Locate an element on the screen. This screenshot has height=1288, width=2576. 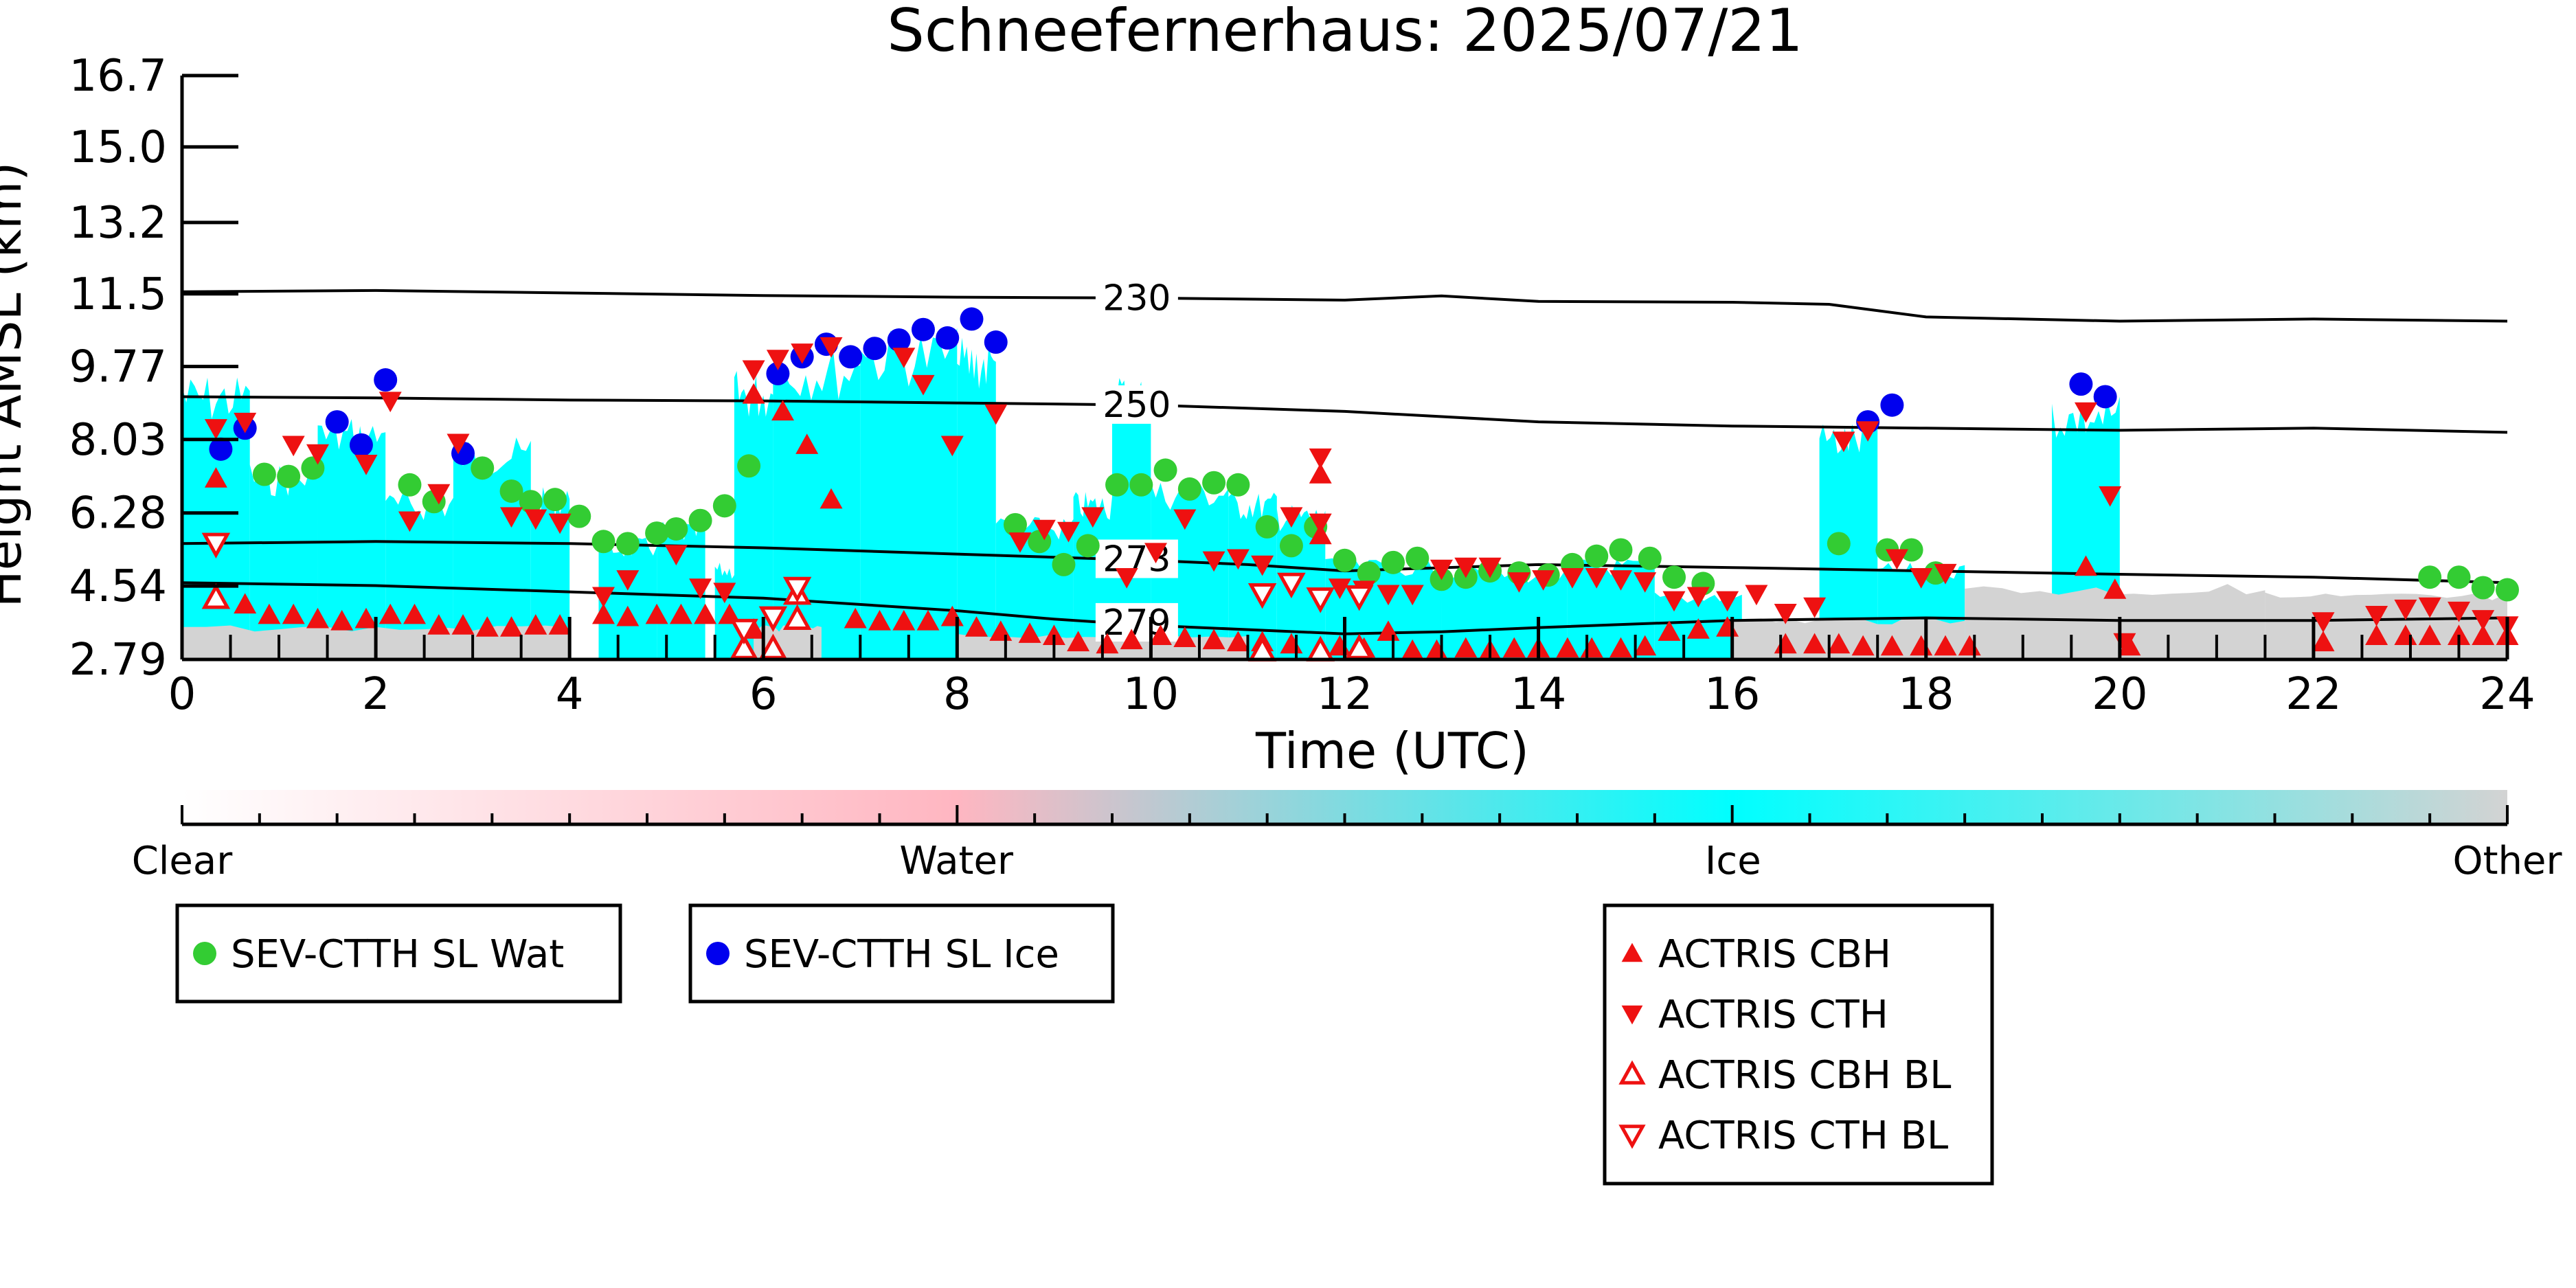
x-tick-label: 0 is located at coordinates (182, 694).